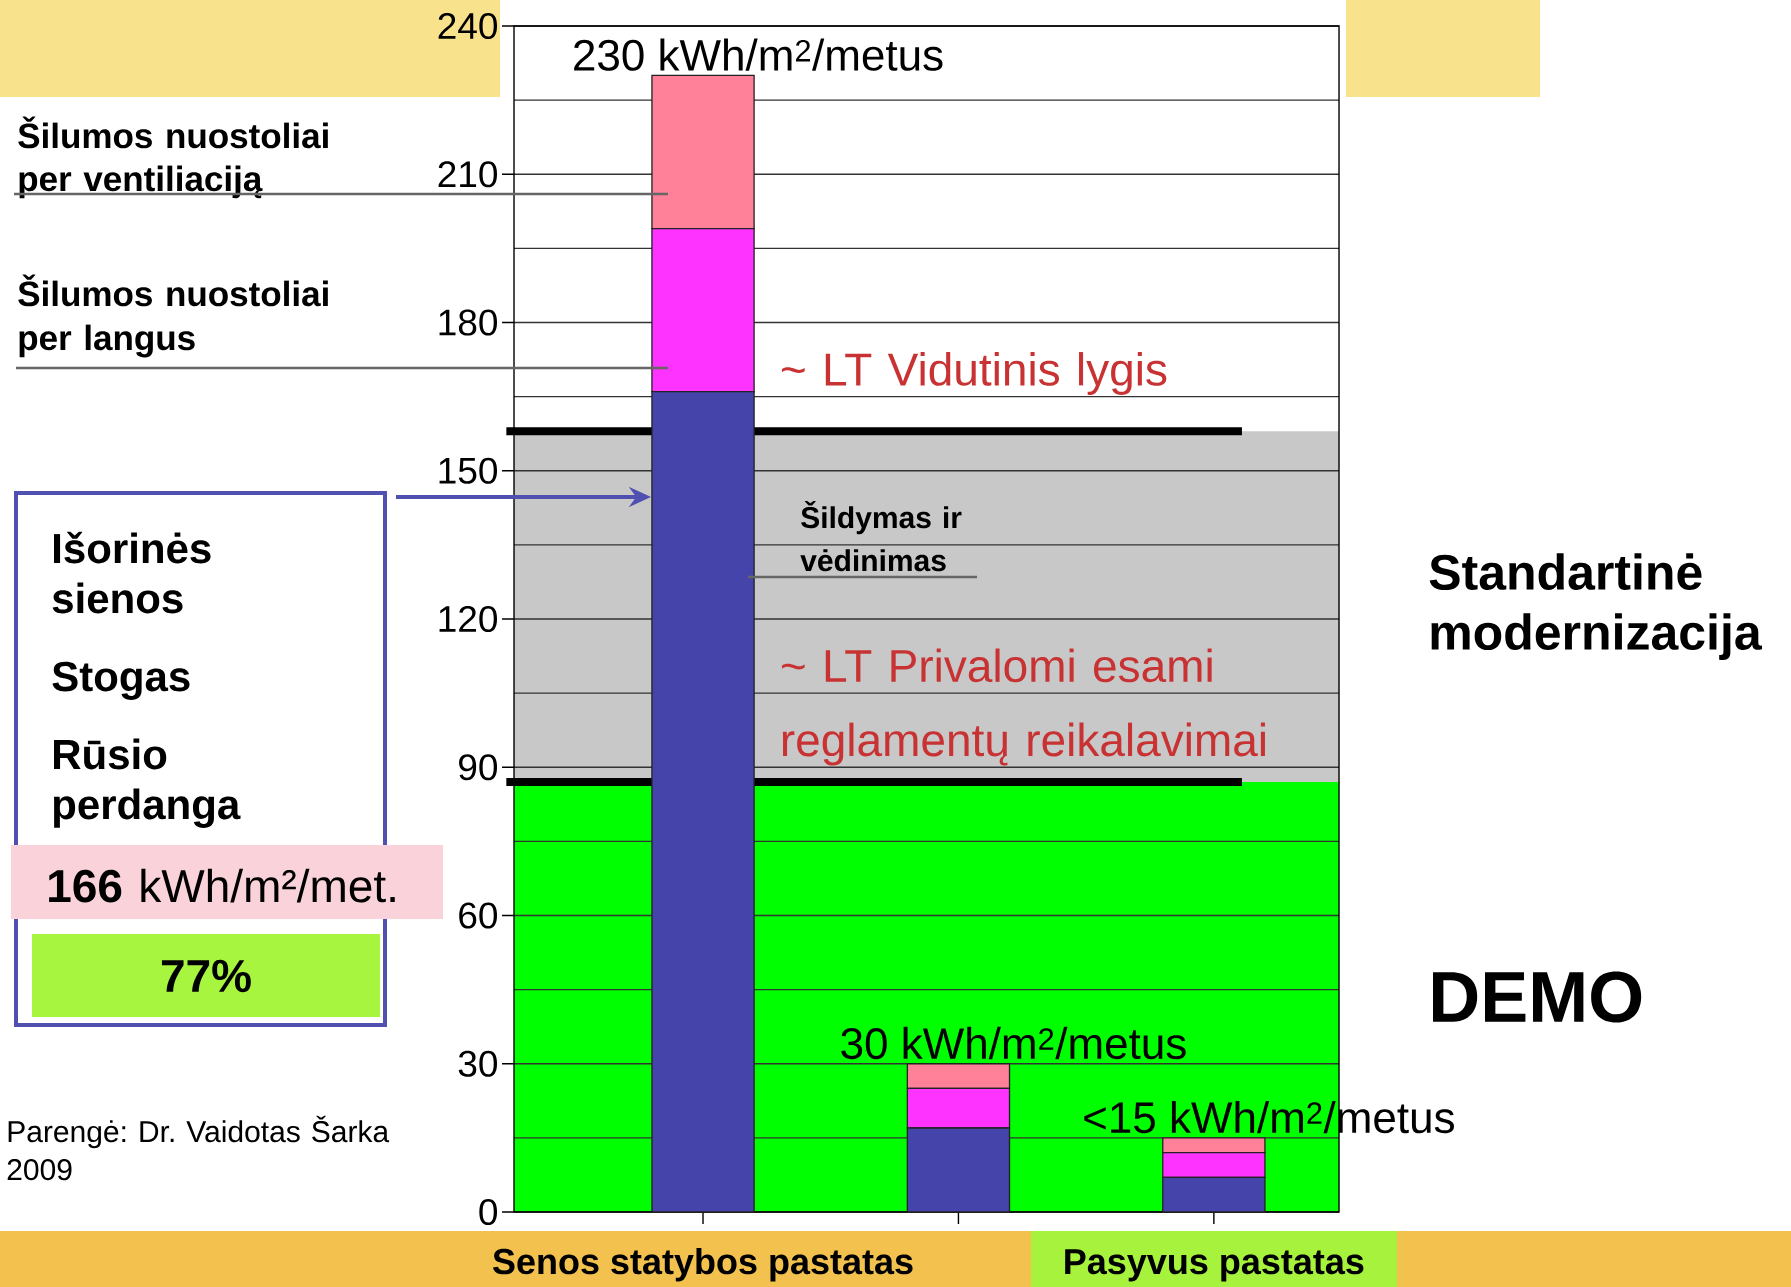 The width and height of the screenshot is (1791, 1287). Describe the element at coordinates (758, 54) in the screenshot. I see `total-label: 230 kWh/m$^{2}$/metus` at that location.